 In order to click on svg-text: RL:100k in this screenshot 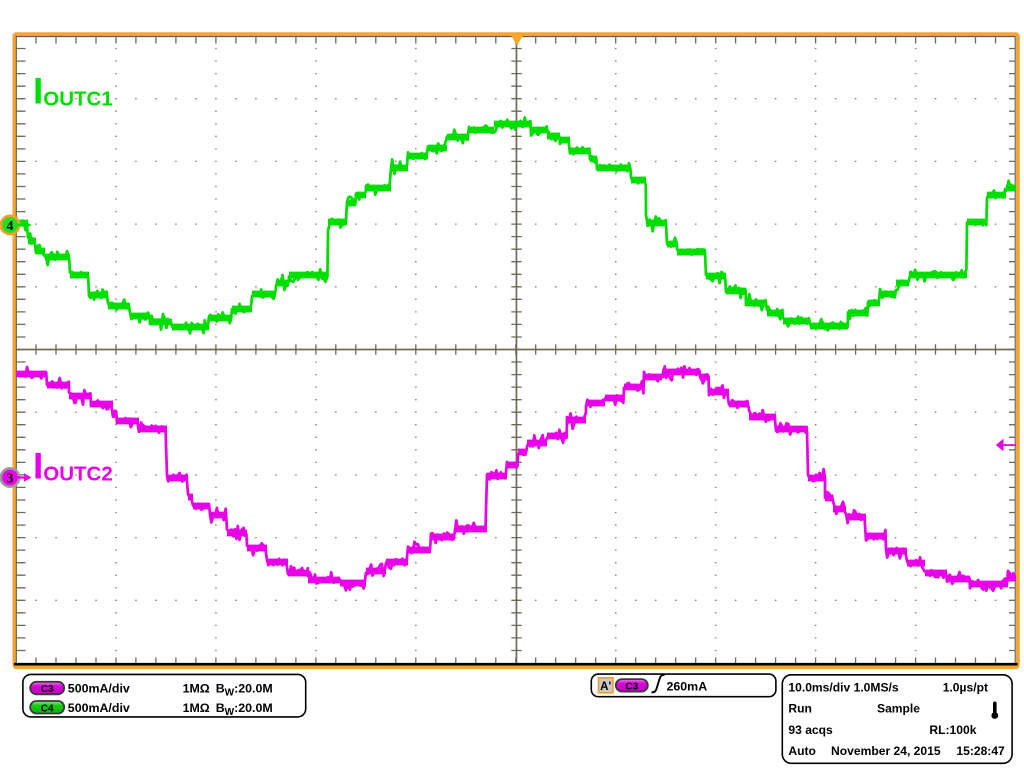, I will do `click(952, 730)`.